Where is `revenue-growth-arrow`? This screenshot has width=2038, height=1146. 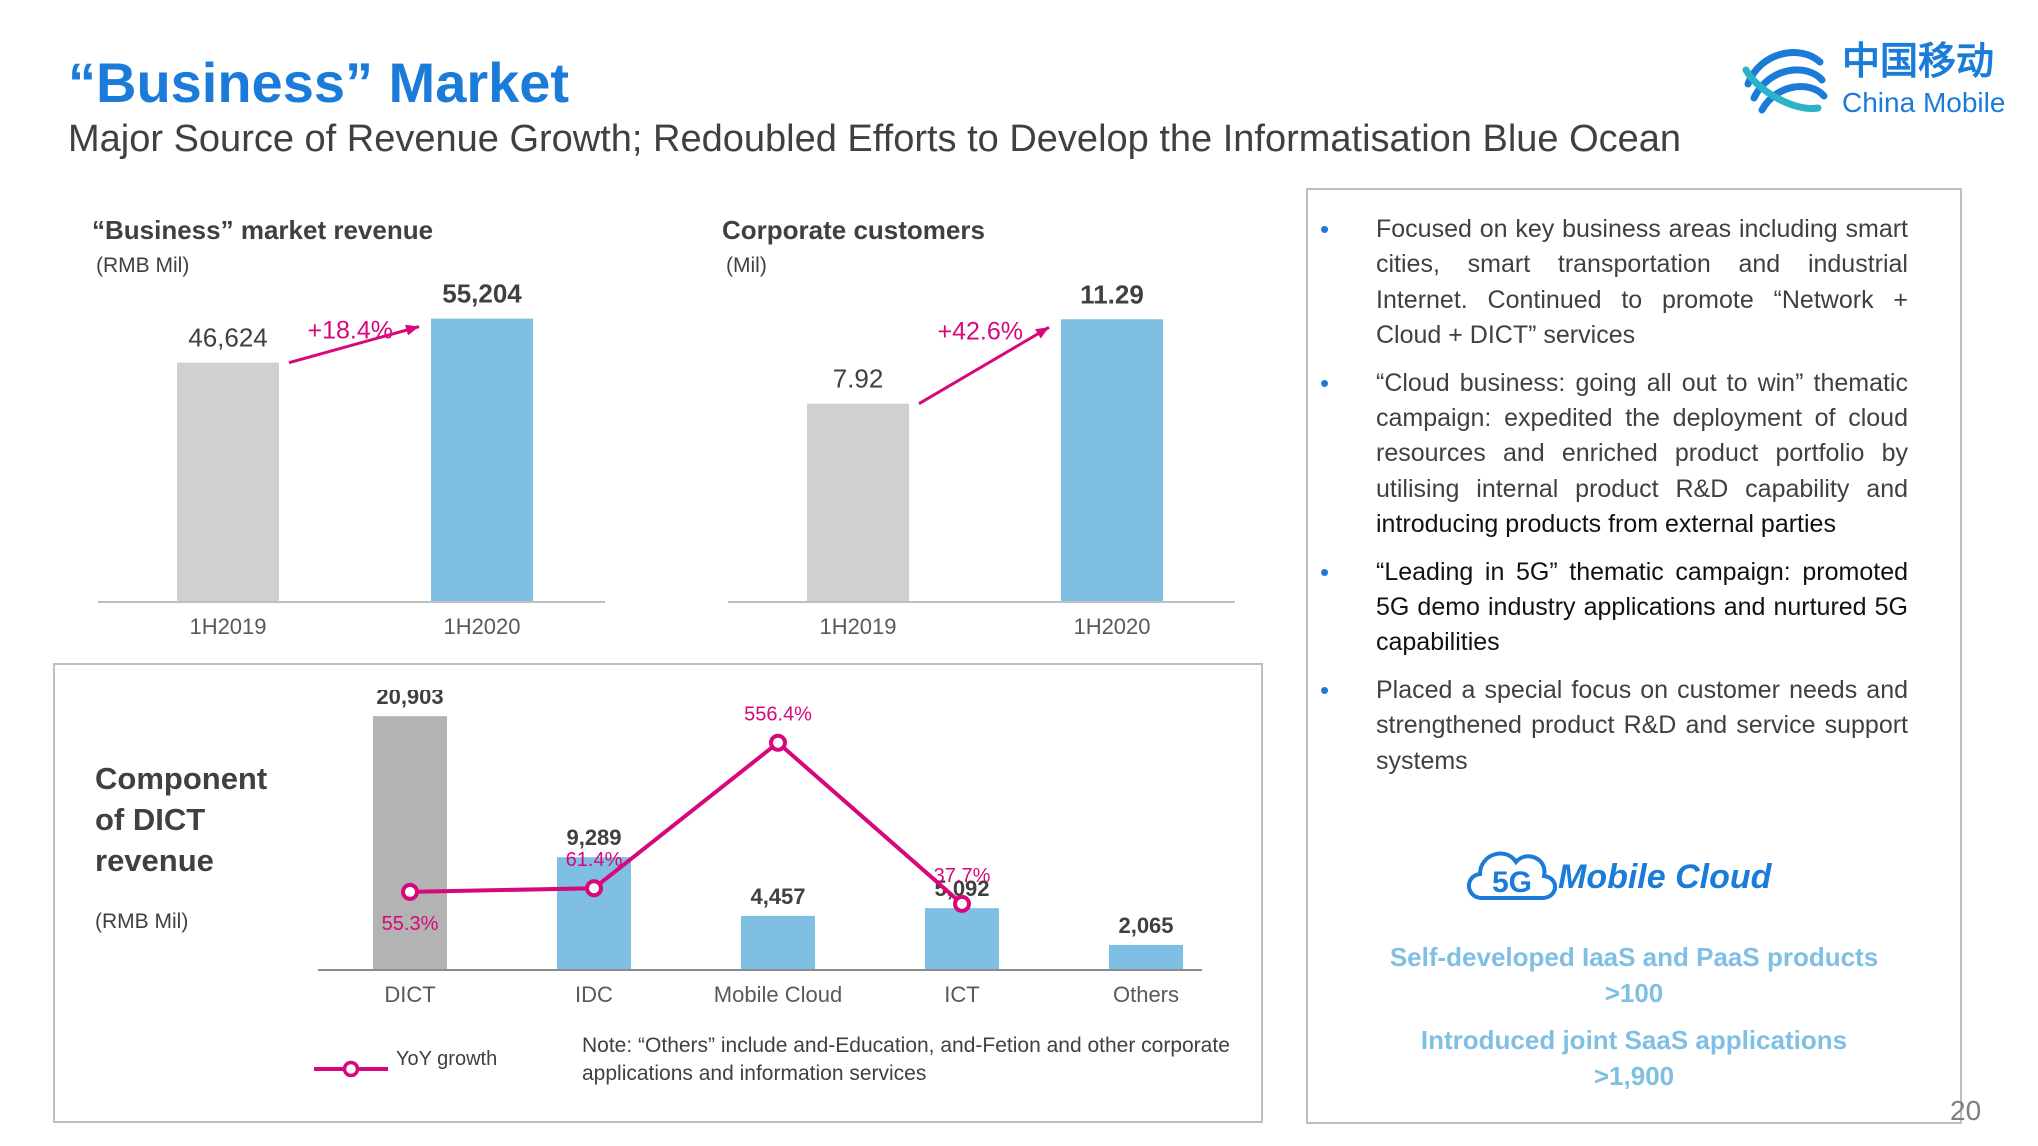
revenue-growth-arrow is located at coordinates (354, 345).